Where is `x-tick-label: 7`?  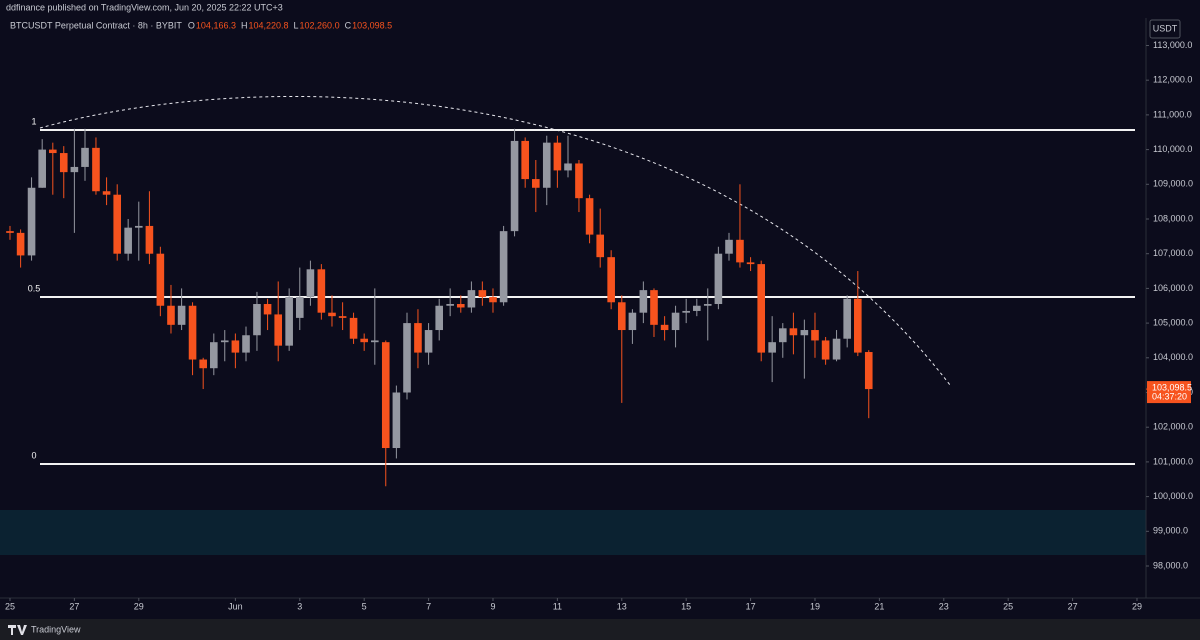 x-tick-label: 7 is located at coordinates (428, 606).